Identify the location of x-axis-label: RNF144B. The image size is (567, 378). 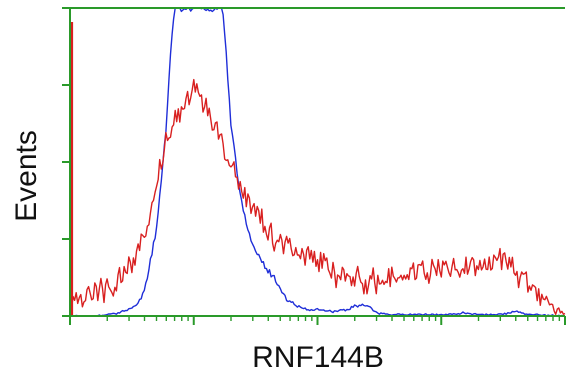
(318, 357).